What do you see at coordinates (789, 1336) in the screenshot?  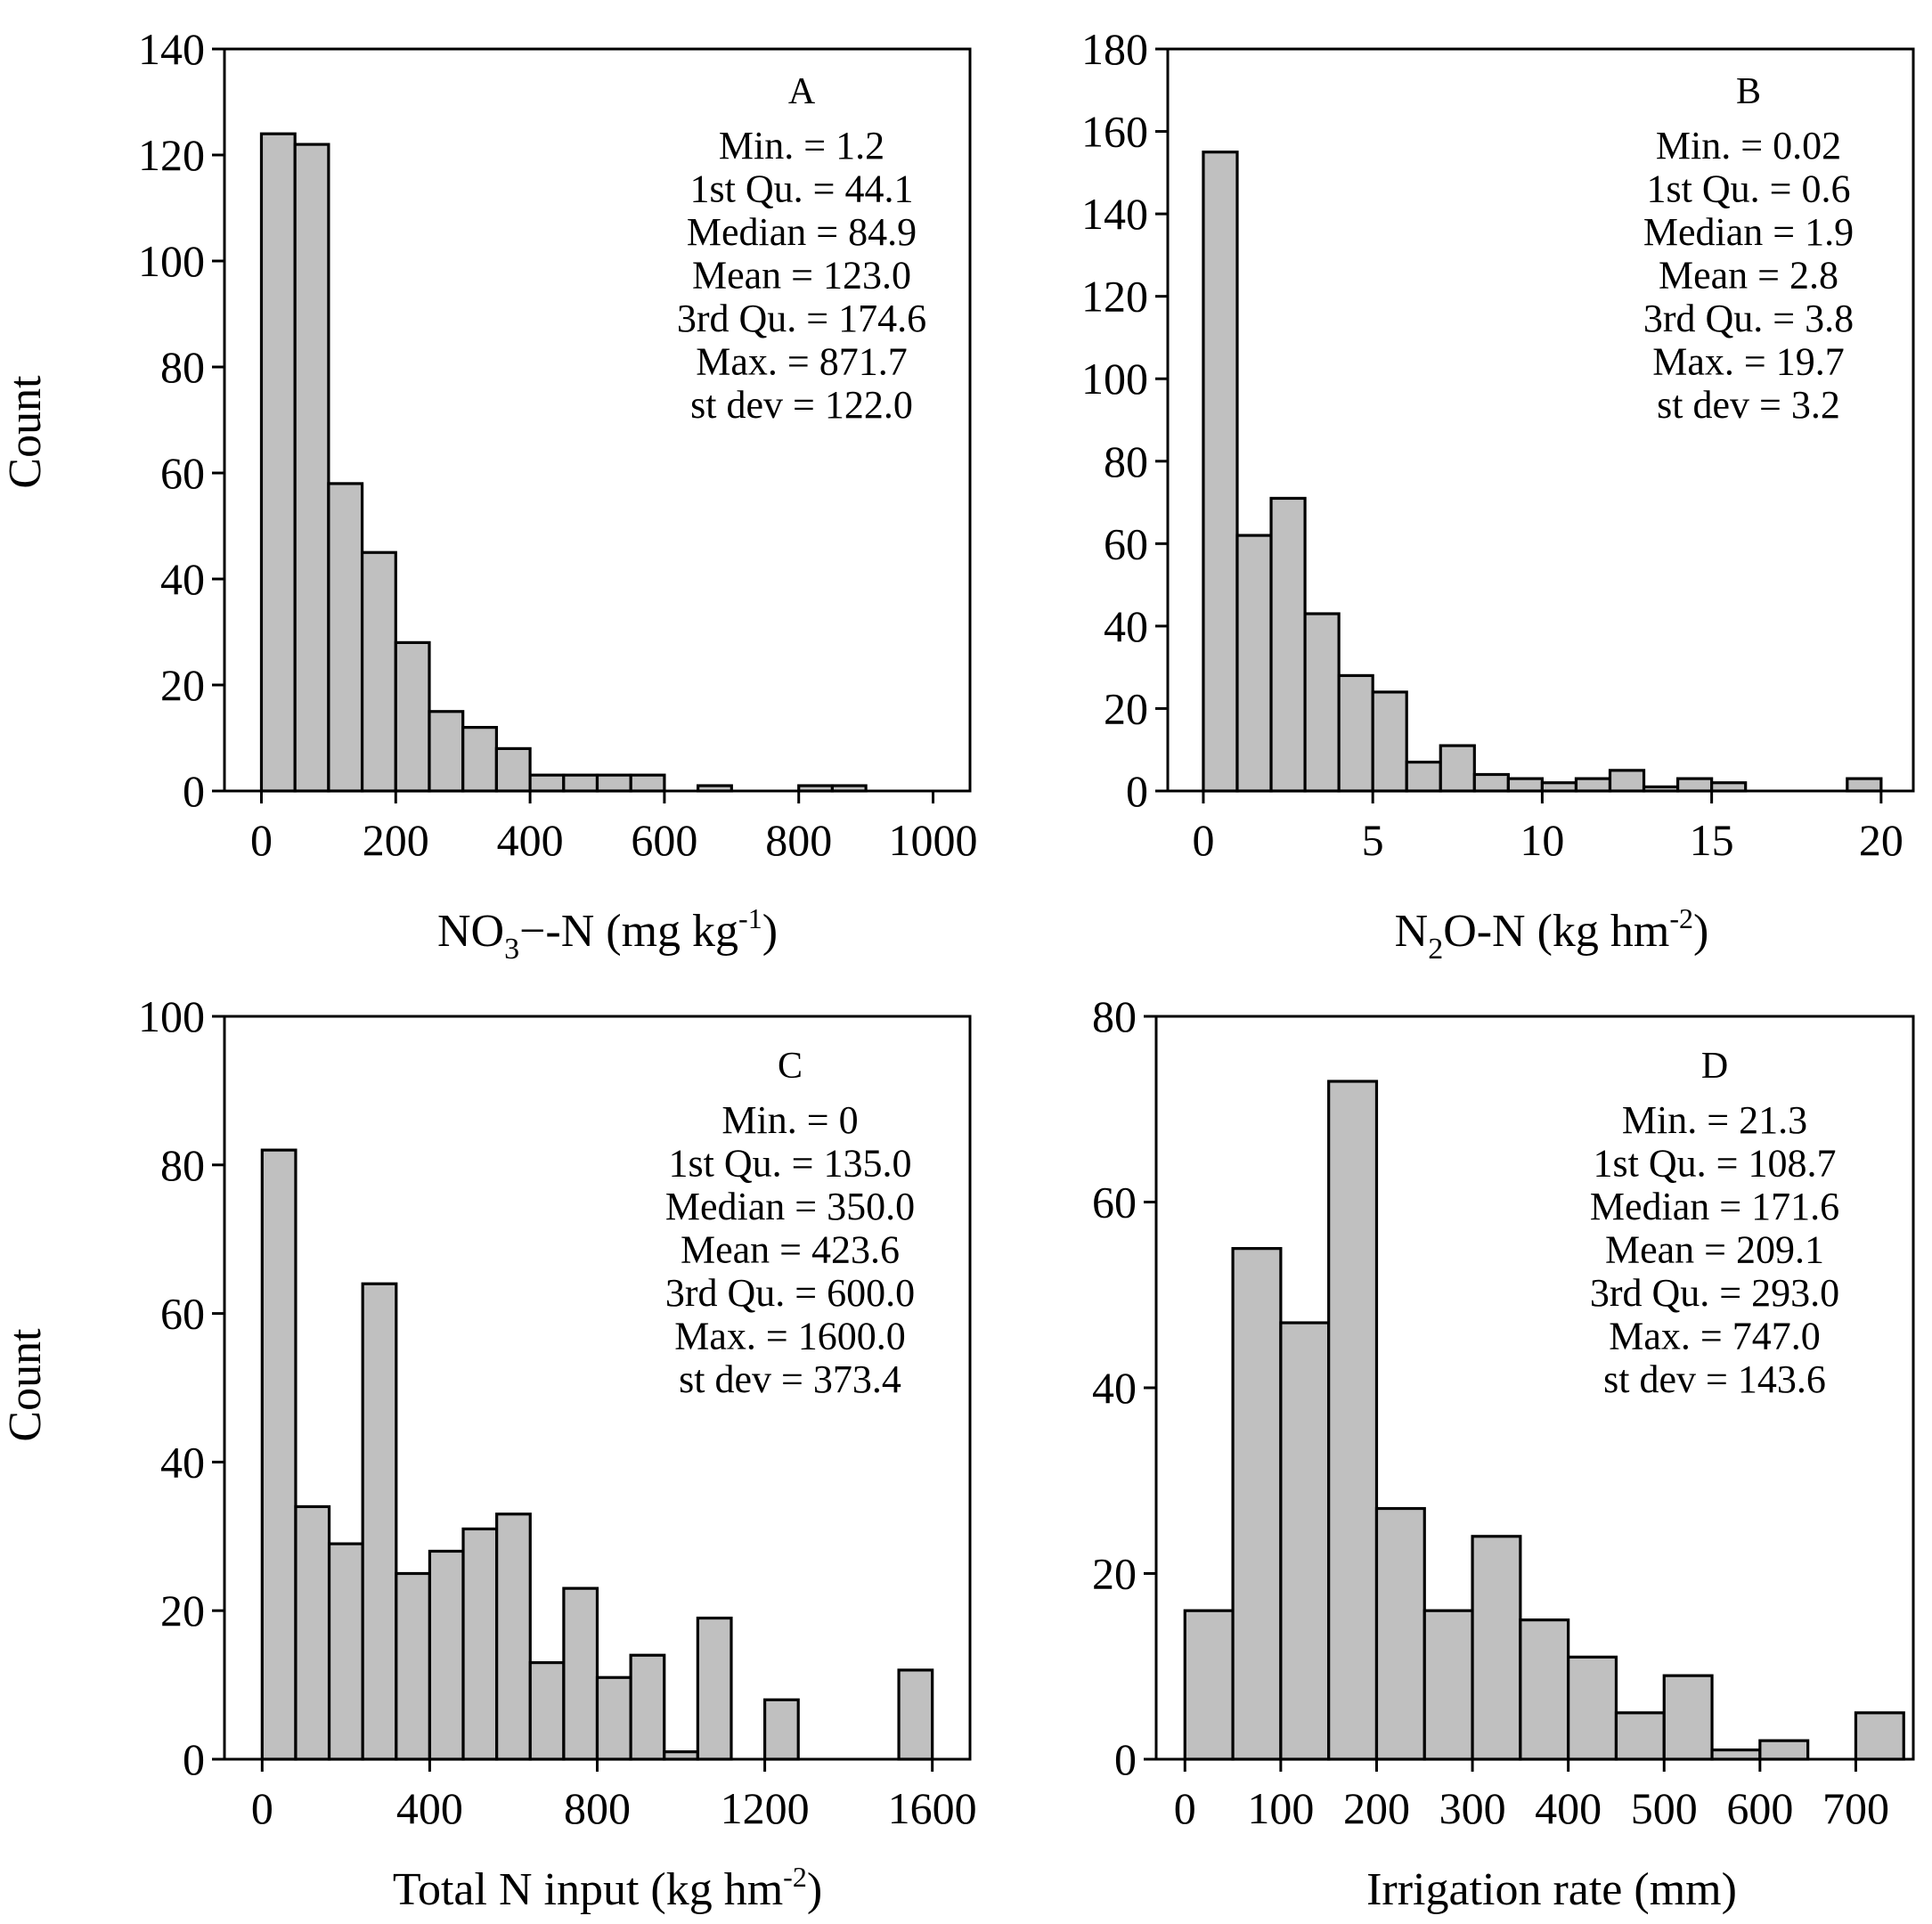 I see `summary-stat: Max. = 1600.0` at bounding box center [789, 1336].